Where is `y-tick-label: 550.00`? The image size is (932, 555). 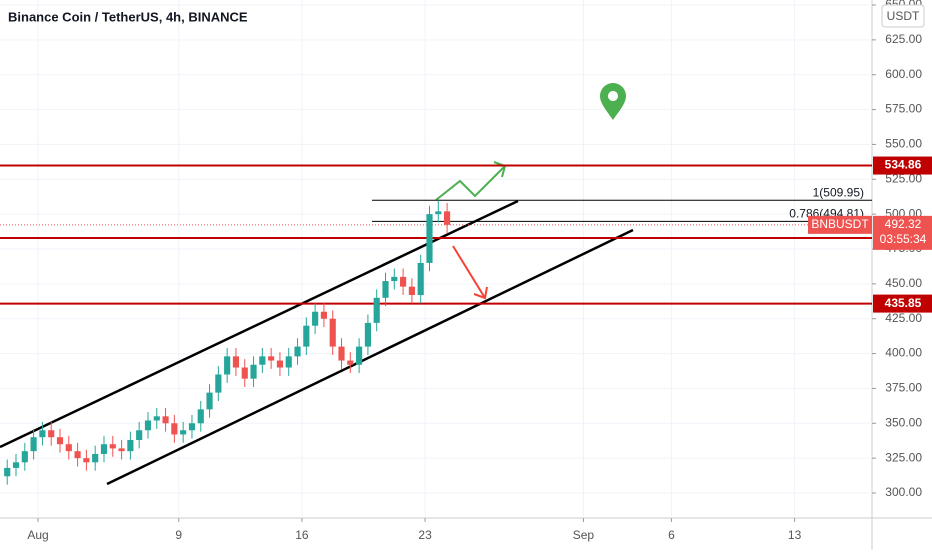 y-tick-label: 550.00 is located at coordinates (903, 144).